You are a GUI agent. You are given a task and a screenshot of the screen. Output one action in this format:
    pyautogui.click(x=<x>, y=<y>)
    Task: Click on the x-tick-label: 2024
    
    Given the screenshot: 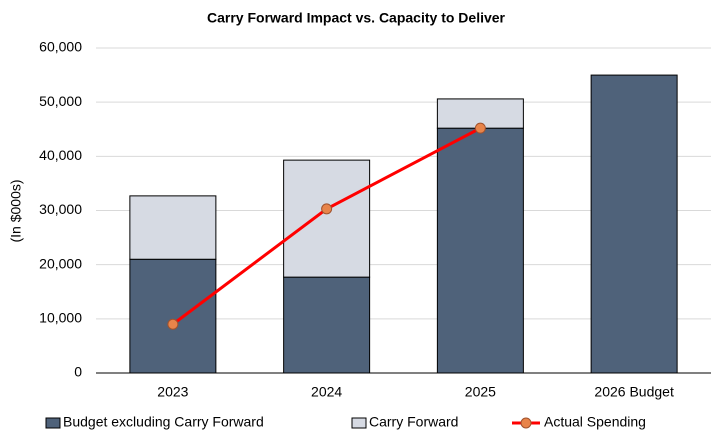 What is the action you would take?
    pyautogui.click(x=326, y=392)
    